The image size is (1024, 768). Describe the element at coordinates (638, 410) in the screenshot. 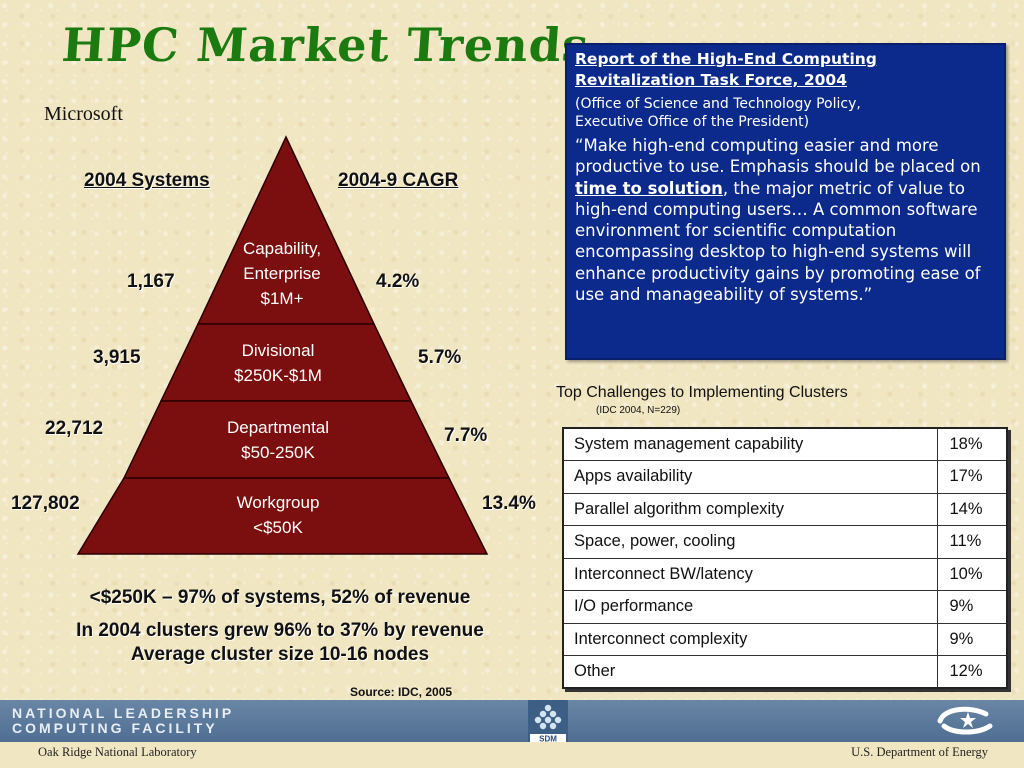

I see `challenges-note: (IDC 2004, N=229)` at that location.